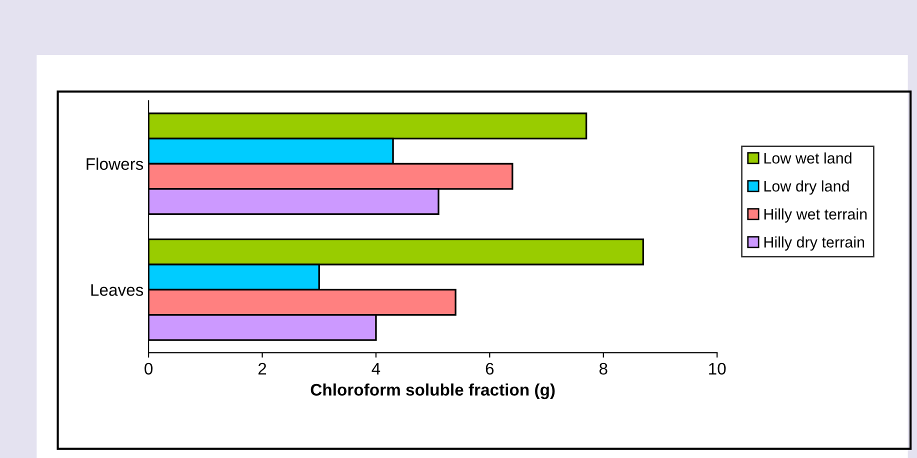  I want to click on x-tick-label: 10, so click(717, 368).